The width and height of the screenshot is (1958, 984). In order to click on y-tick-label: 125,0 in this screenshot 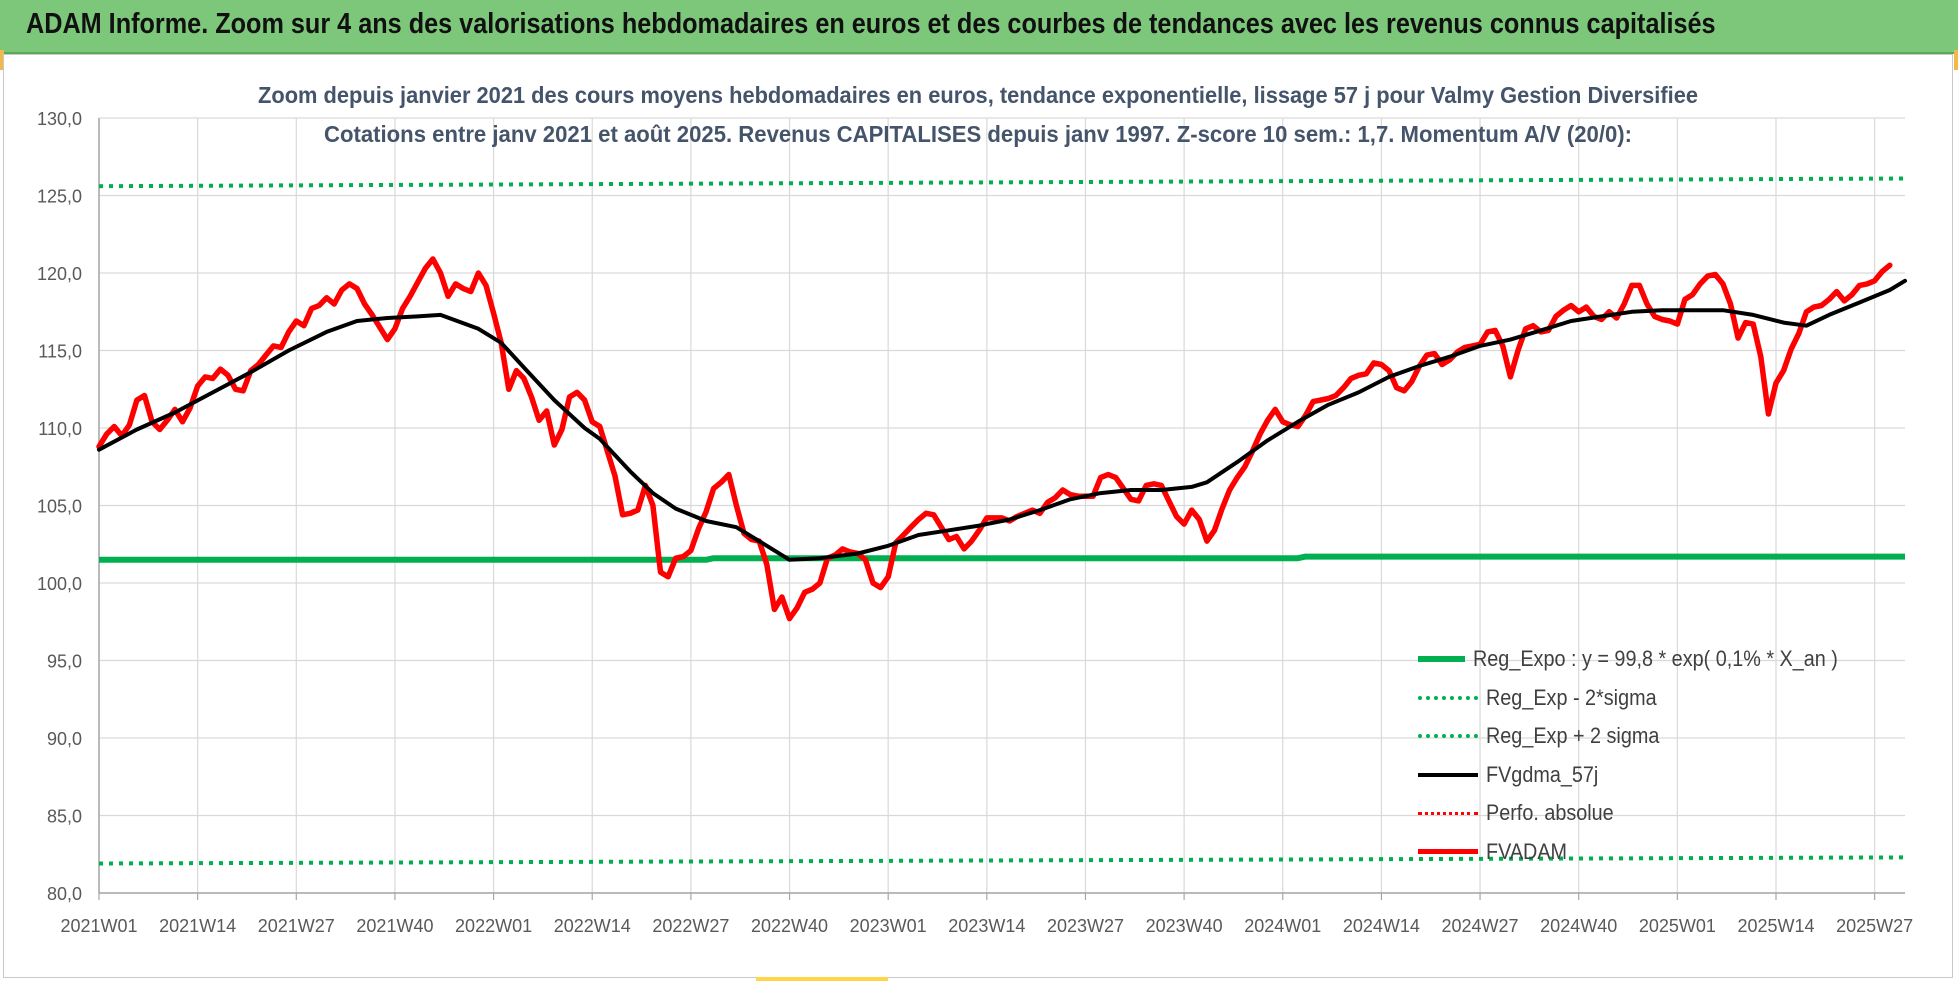, I will do `click(59, 197)`.